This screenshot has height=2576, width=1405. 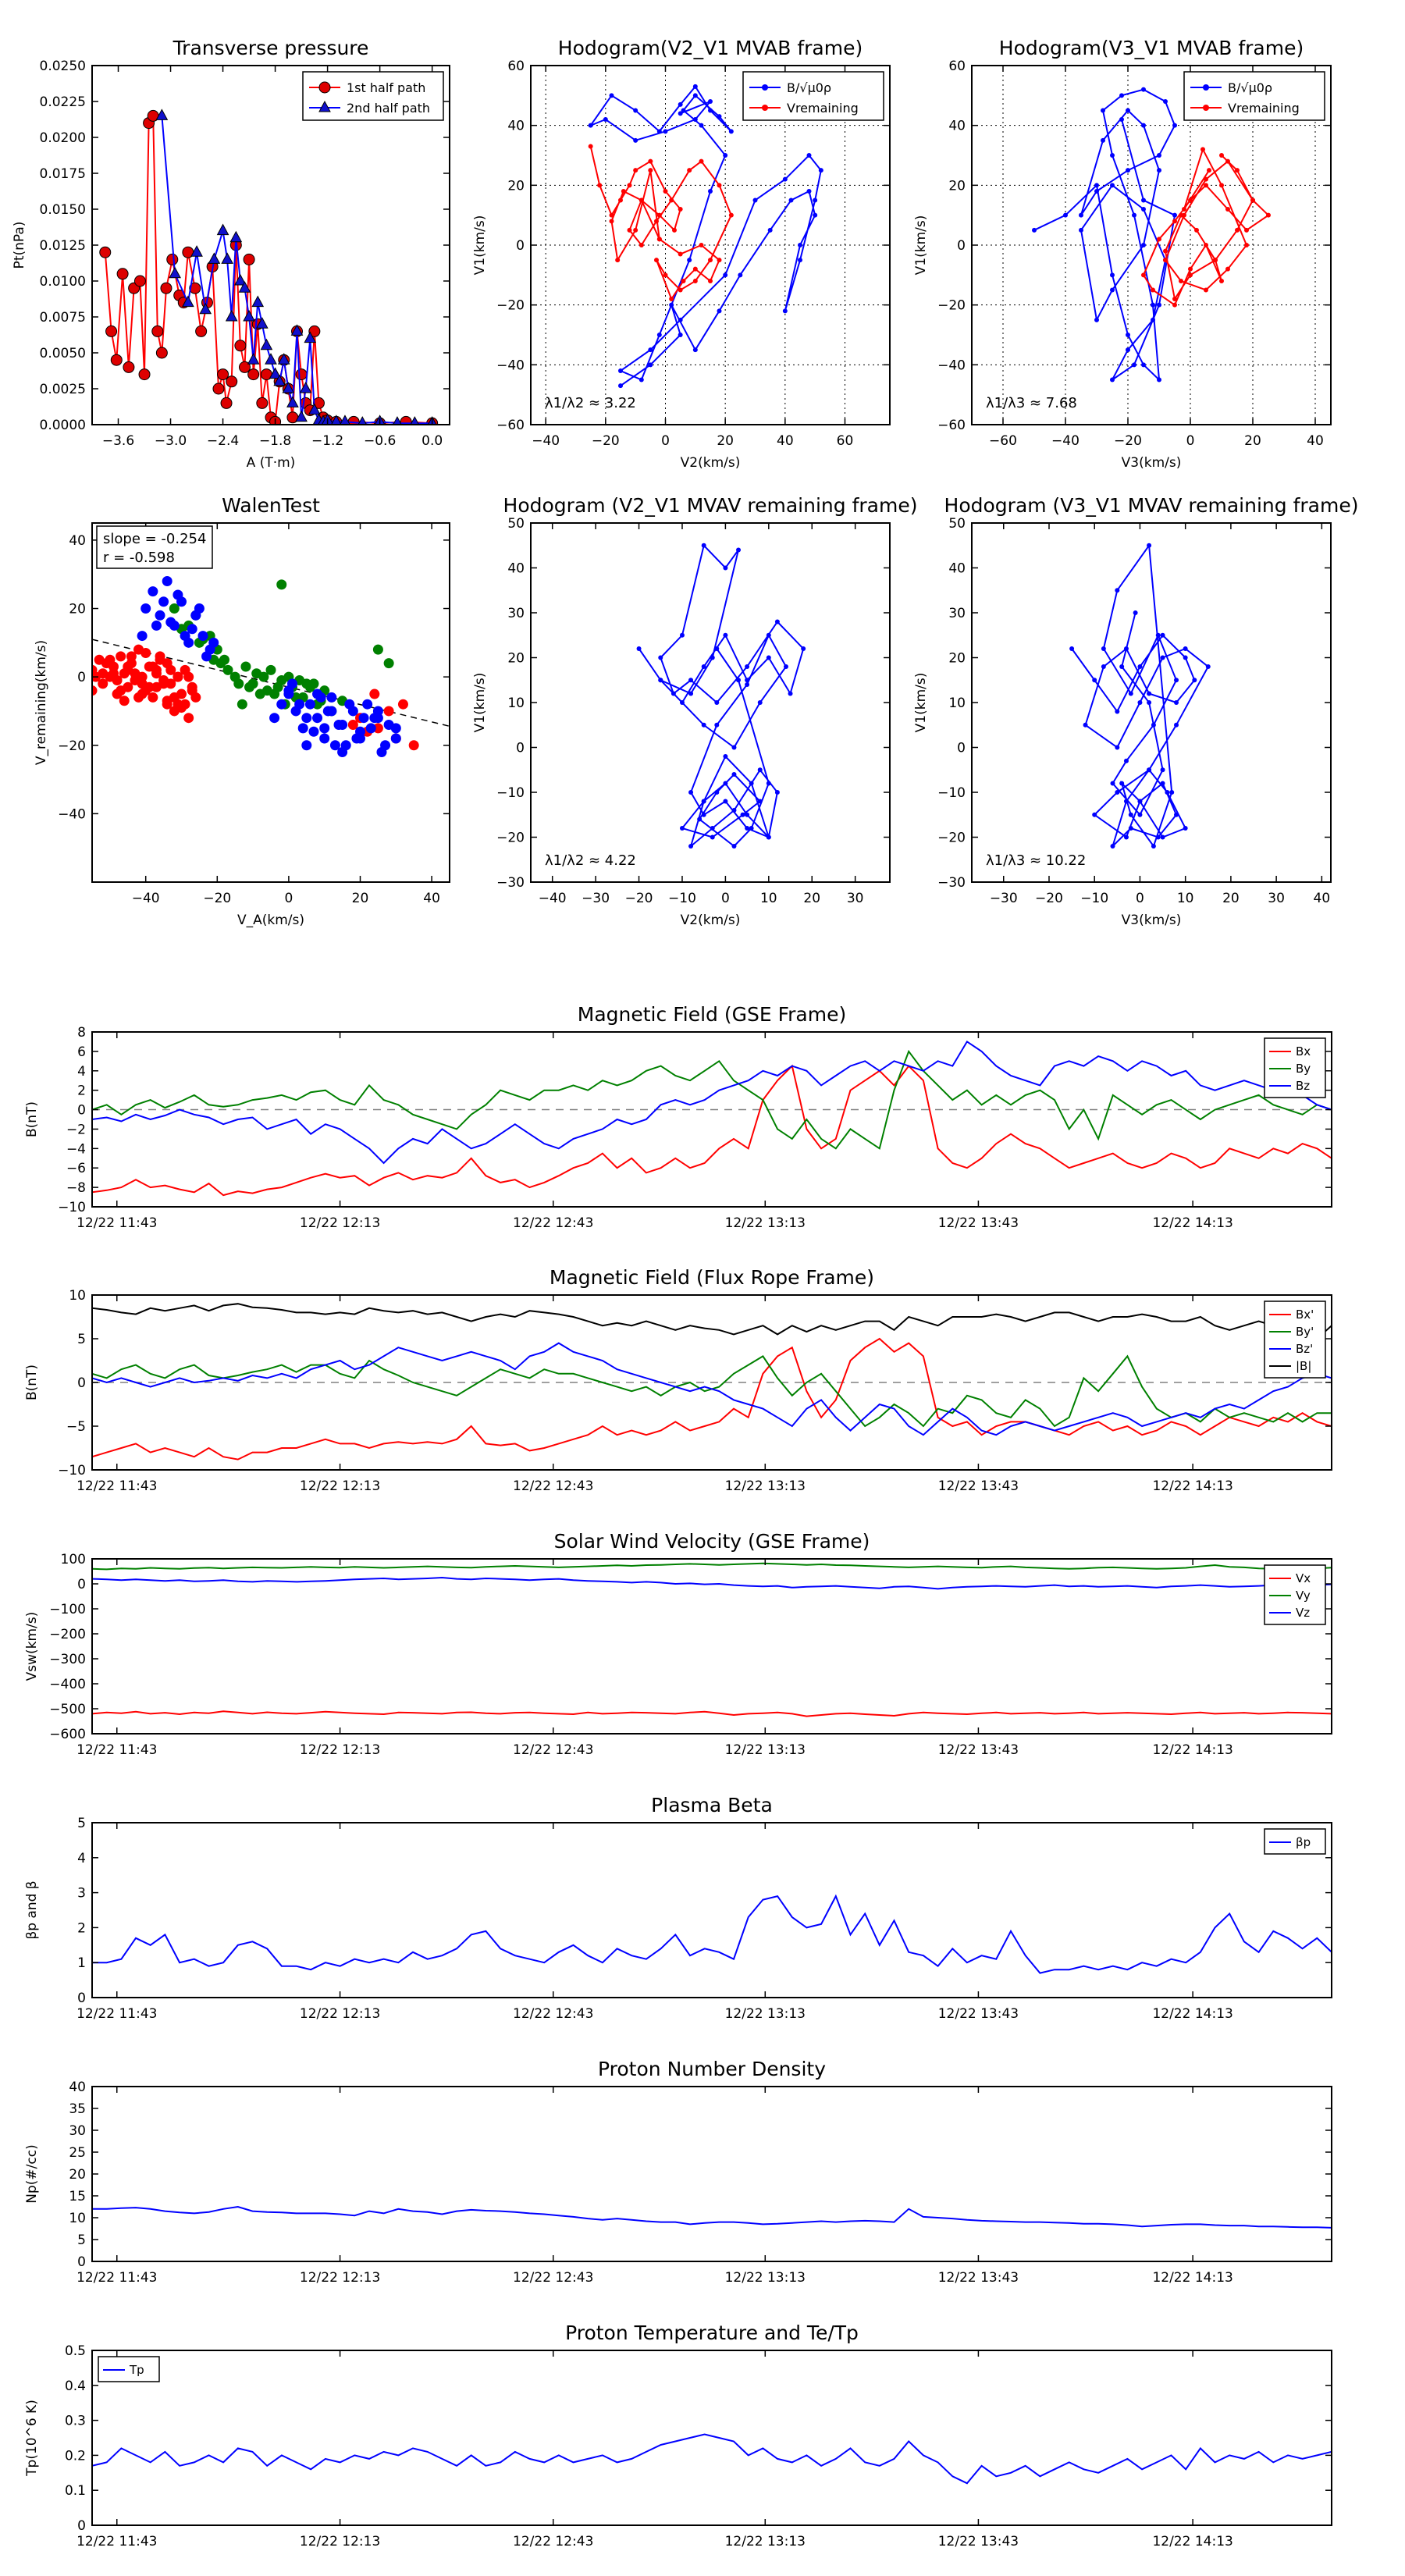 I want to click on y-axis-label: Np(#/cc), so click(x=32, y=2173).